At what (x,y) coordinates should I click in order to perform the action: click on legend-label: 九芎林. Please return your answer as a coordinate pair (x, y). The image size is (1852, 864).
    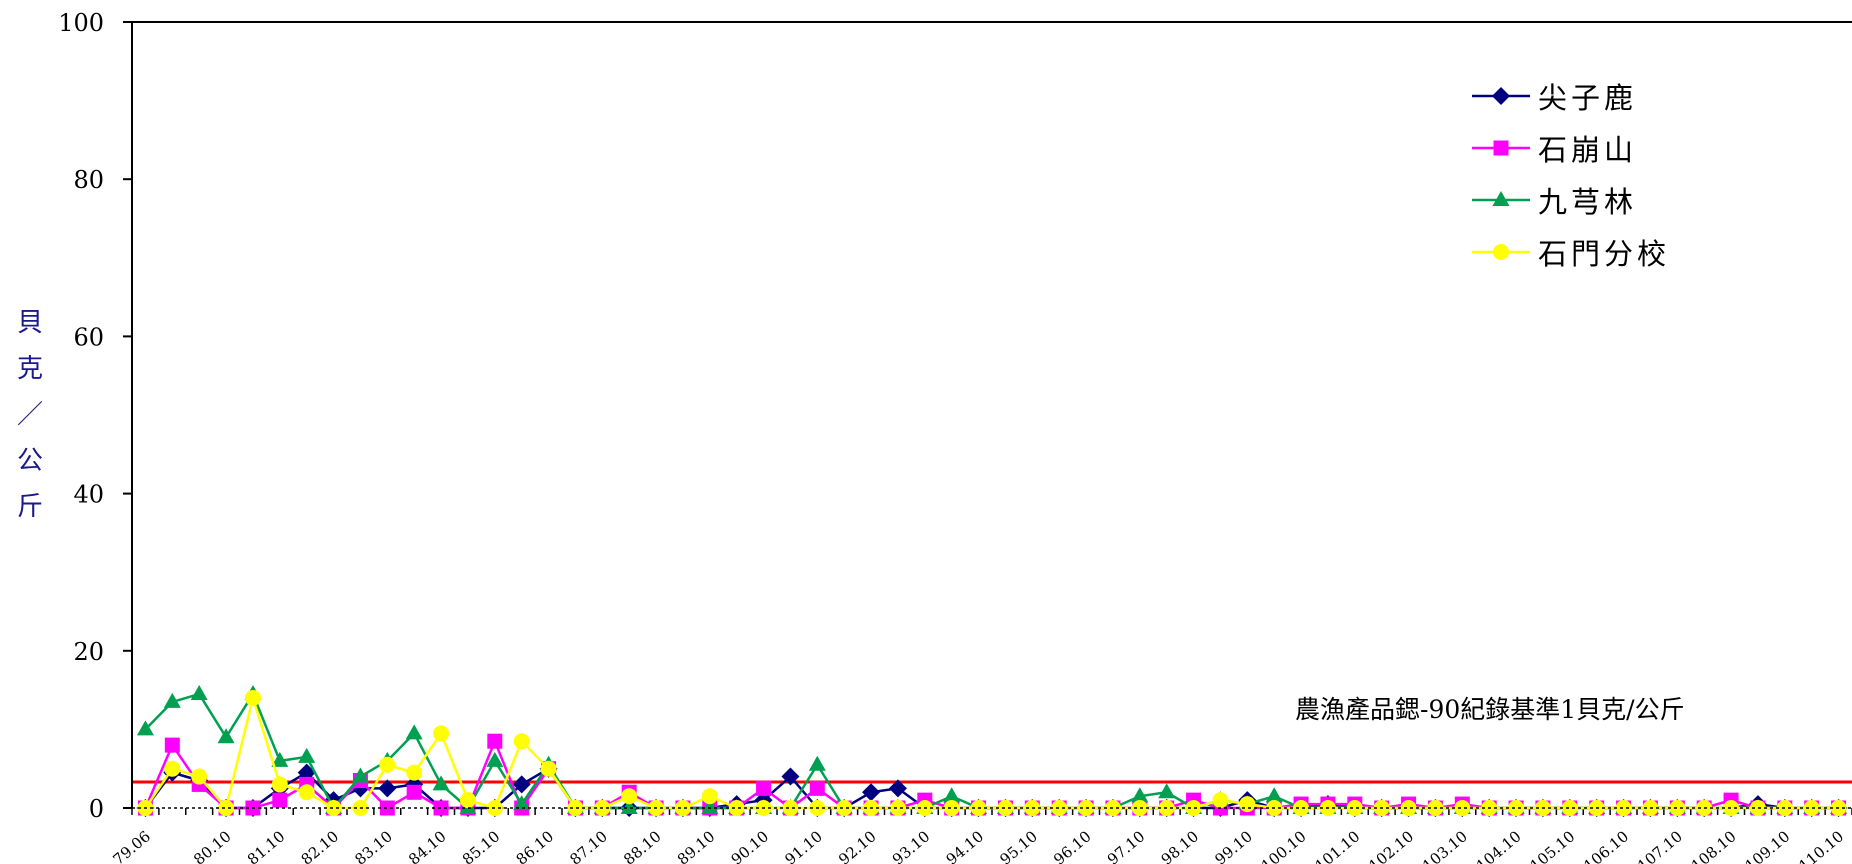
    Looking at the image, I should click on (1588, 202).